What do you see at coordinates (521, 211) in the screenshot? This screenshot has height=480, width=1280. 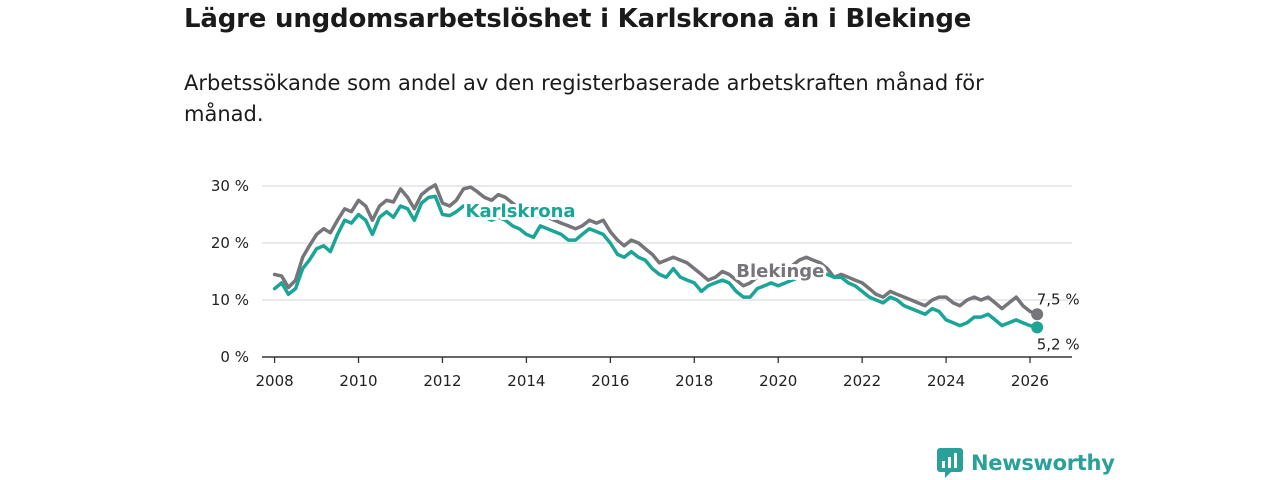 I see `karlskrona-label: Karlskrona` at bounding box center [521, 211].